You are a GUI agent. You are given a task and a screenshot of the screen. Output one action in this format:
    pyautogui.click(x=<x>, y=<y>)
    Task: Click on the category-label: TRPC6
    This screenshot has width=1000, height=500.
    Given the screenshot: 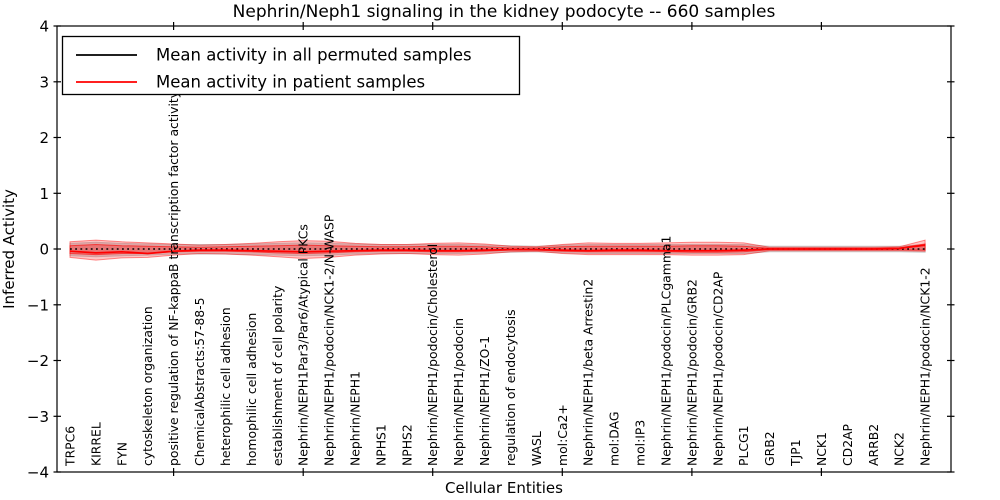 What is the action you would take?
    pyautogui.click(x=70, y=446)
    